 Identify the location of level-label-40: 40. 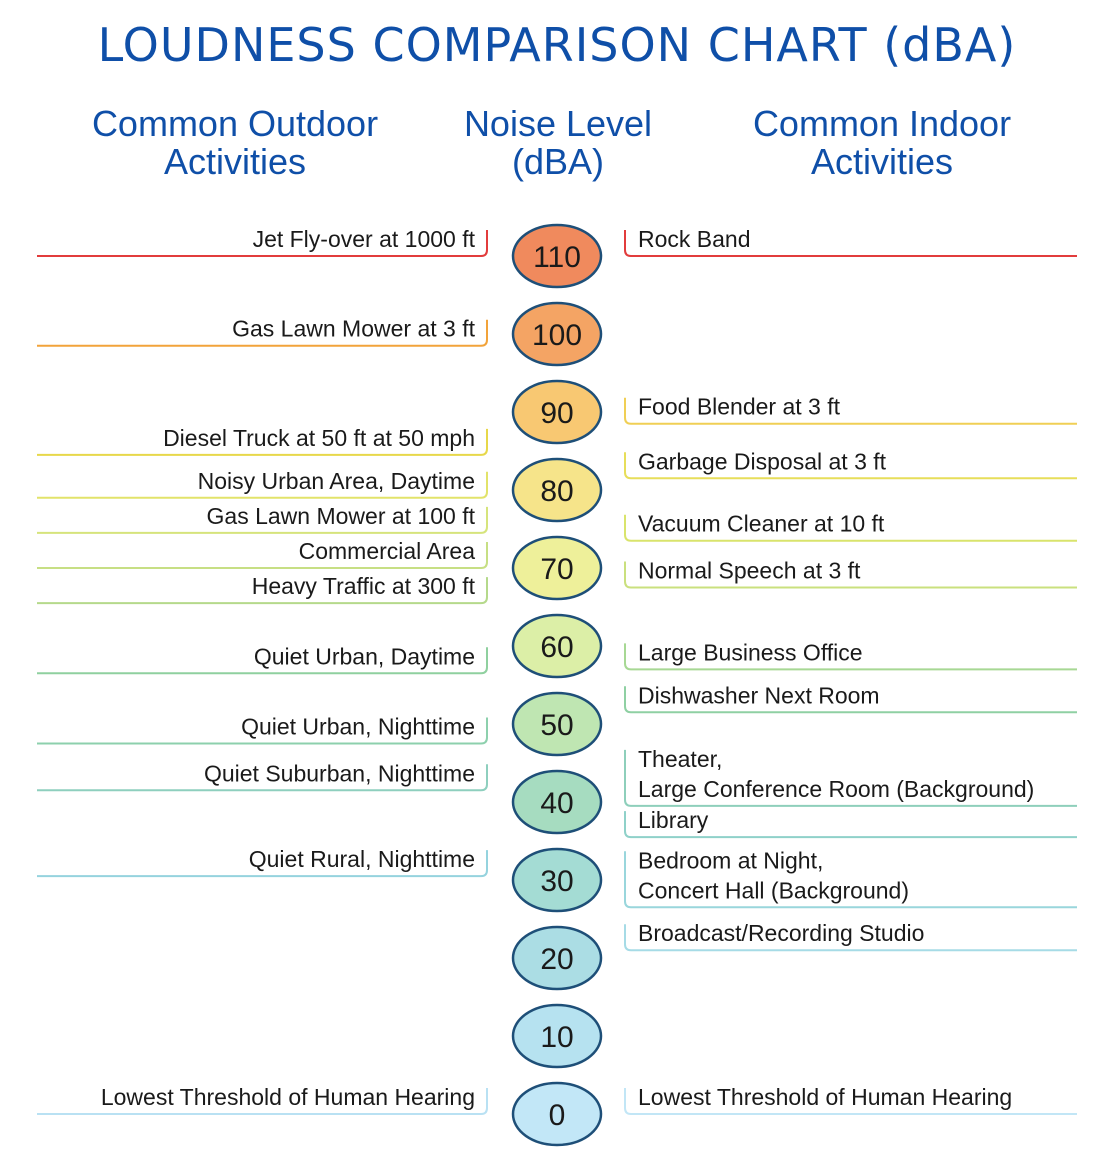
(556, 803).